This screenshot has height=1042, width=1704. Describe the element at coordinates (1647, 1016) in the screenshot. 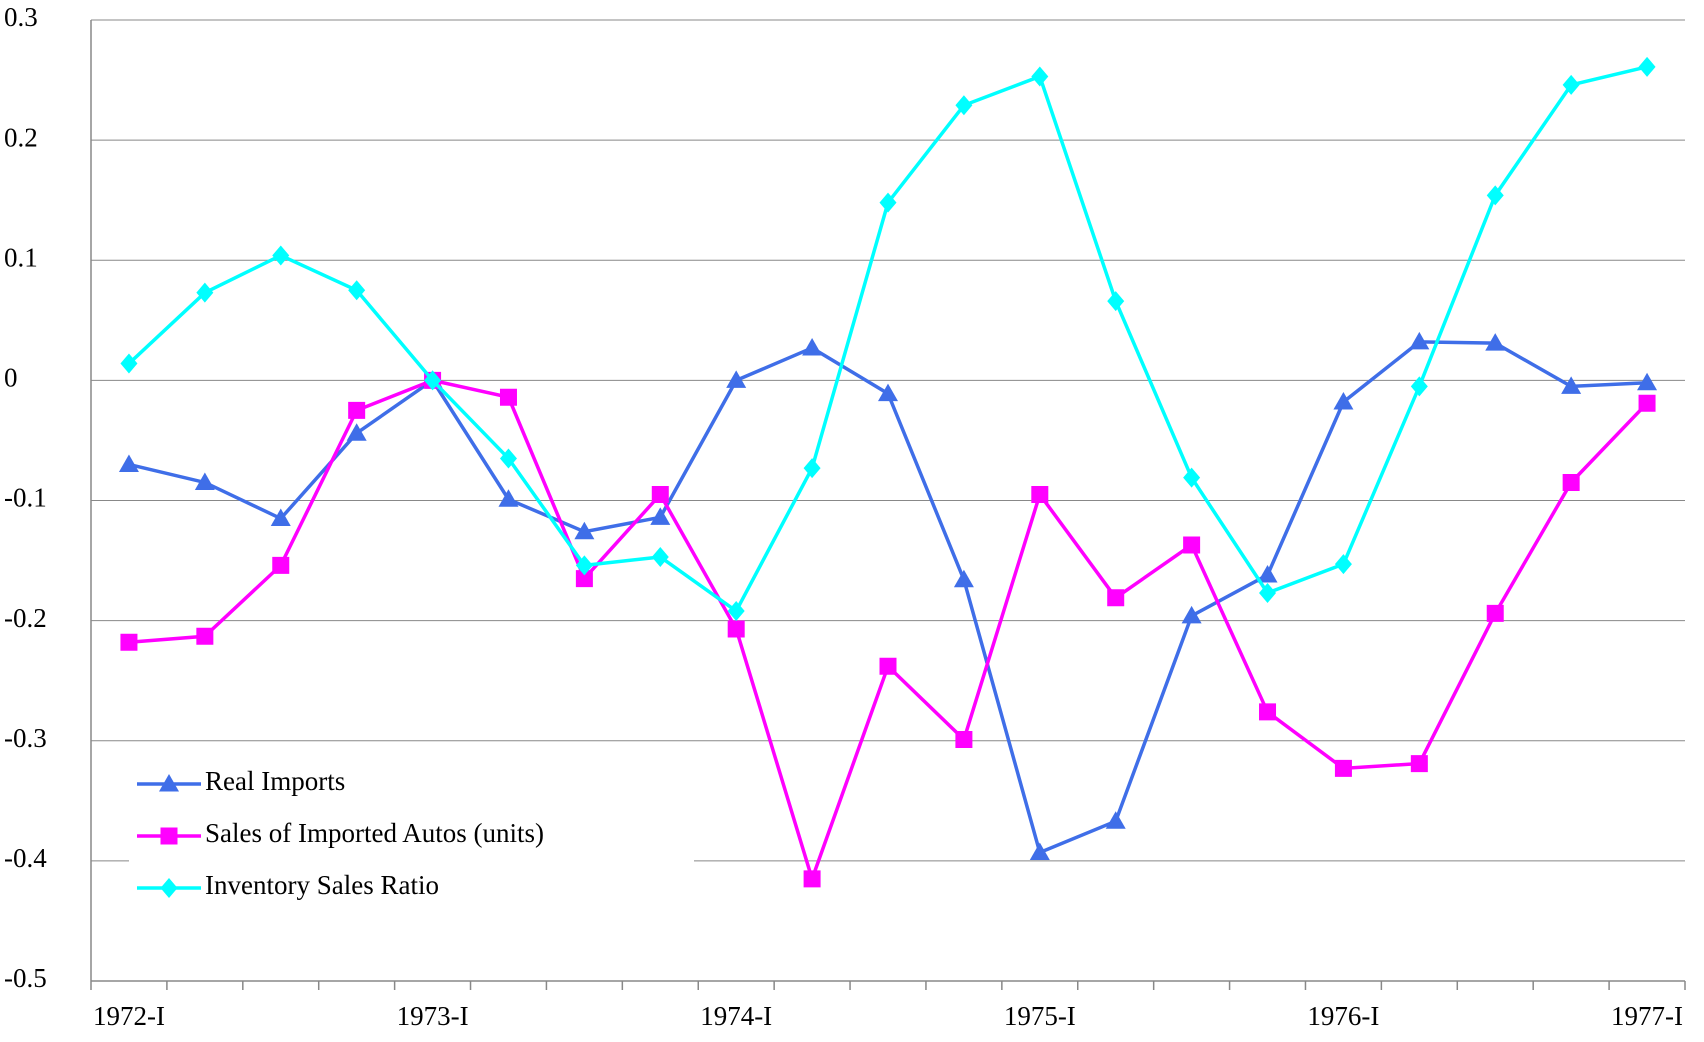

I see `x-tick-label: 1977-I` at that location.